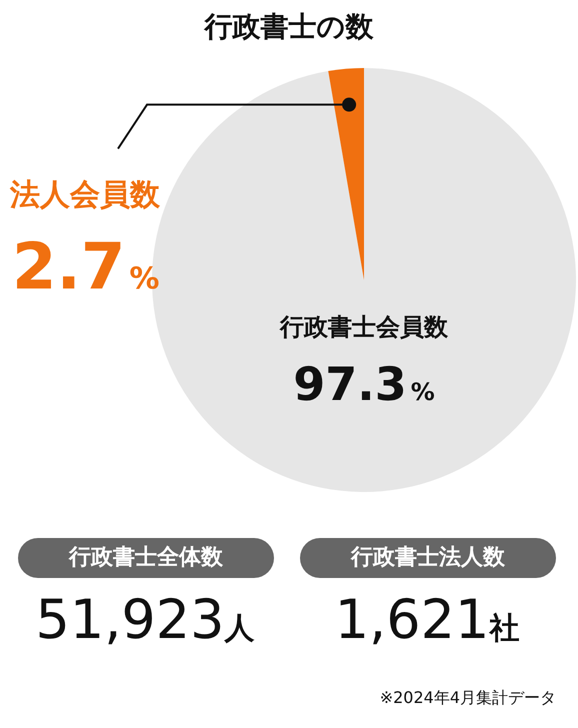  What do you see at coordinates (428, 558) in the screenshot?
I see `text: 行政書士法人数` at bounding box center [428, 558].